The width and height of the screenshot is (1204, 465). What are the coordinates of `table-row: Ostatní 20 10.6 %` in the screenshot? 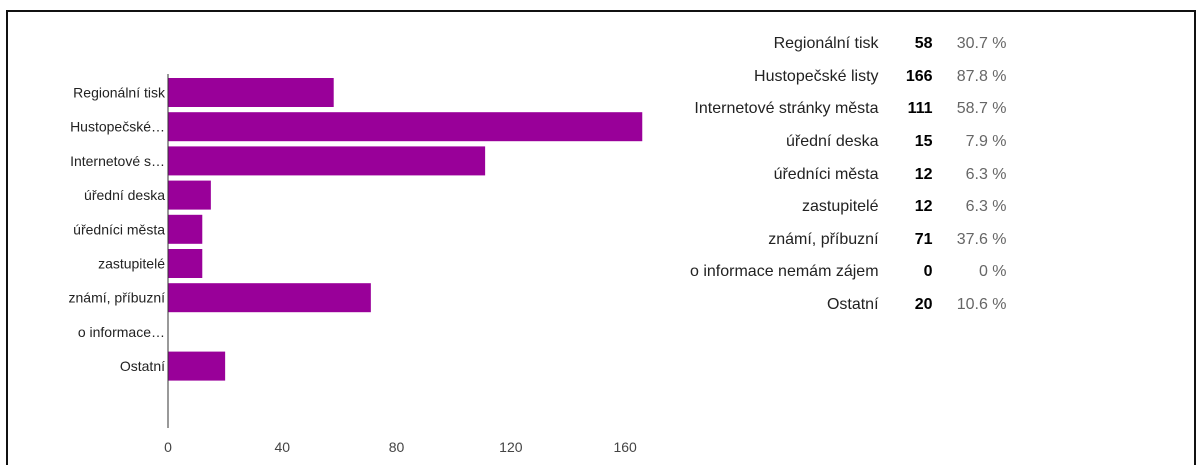 It's located at (848, 305).